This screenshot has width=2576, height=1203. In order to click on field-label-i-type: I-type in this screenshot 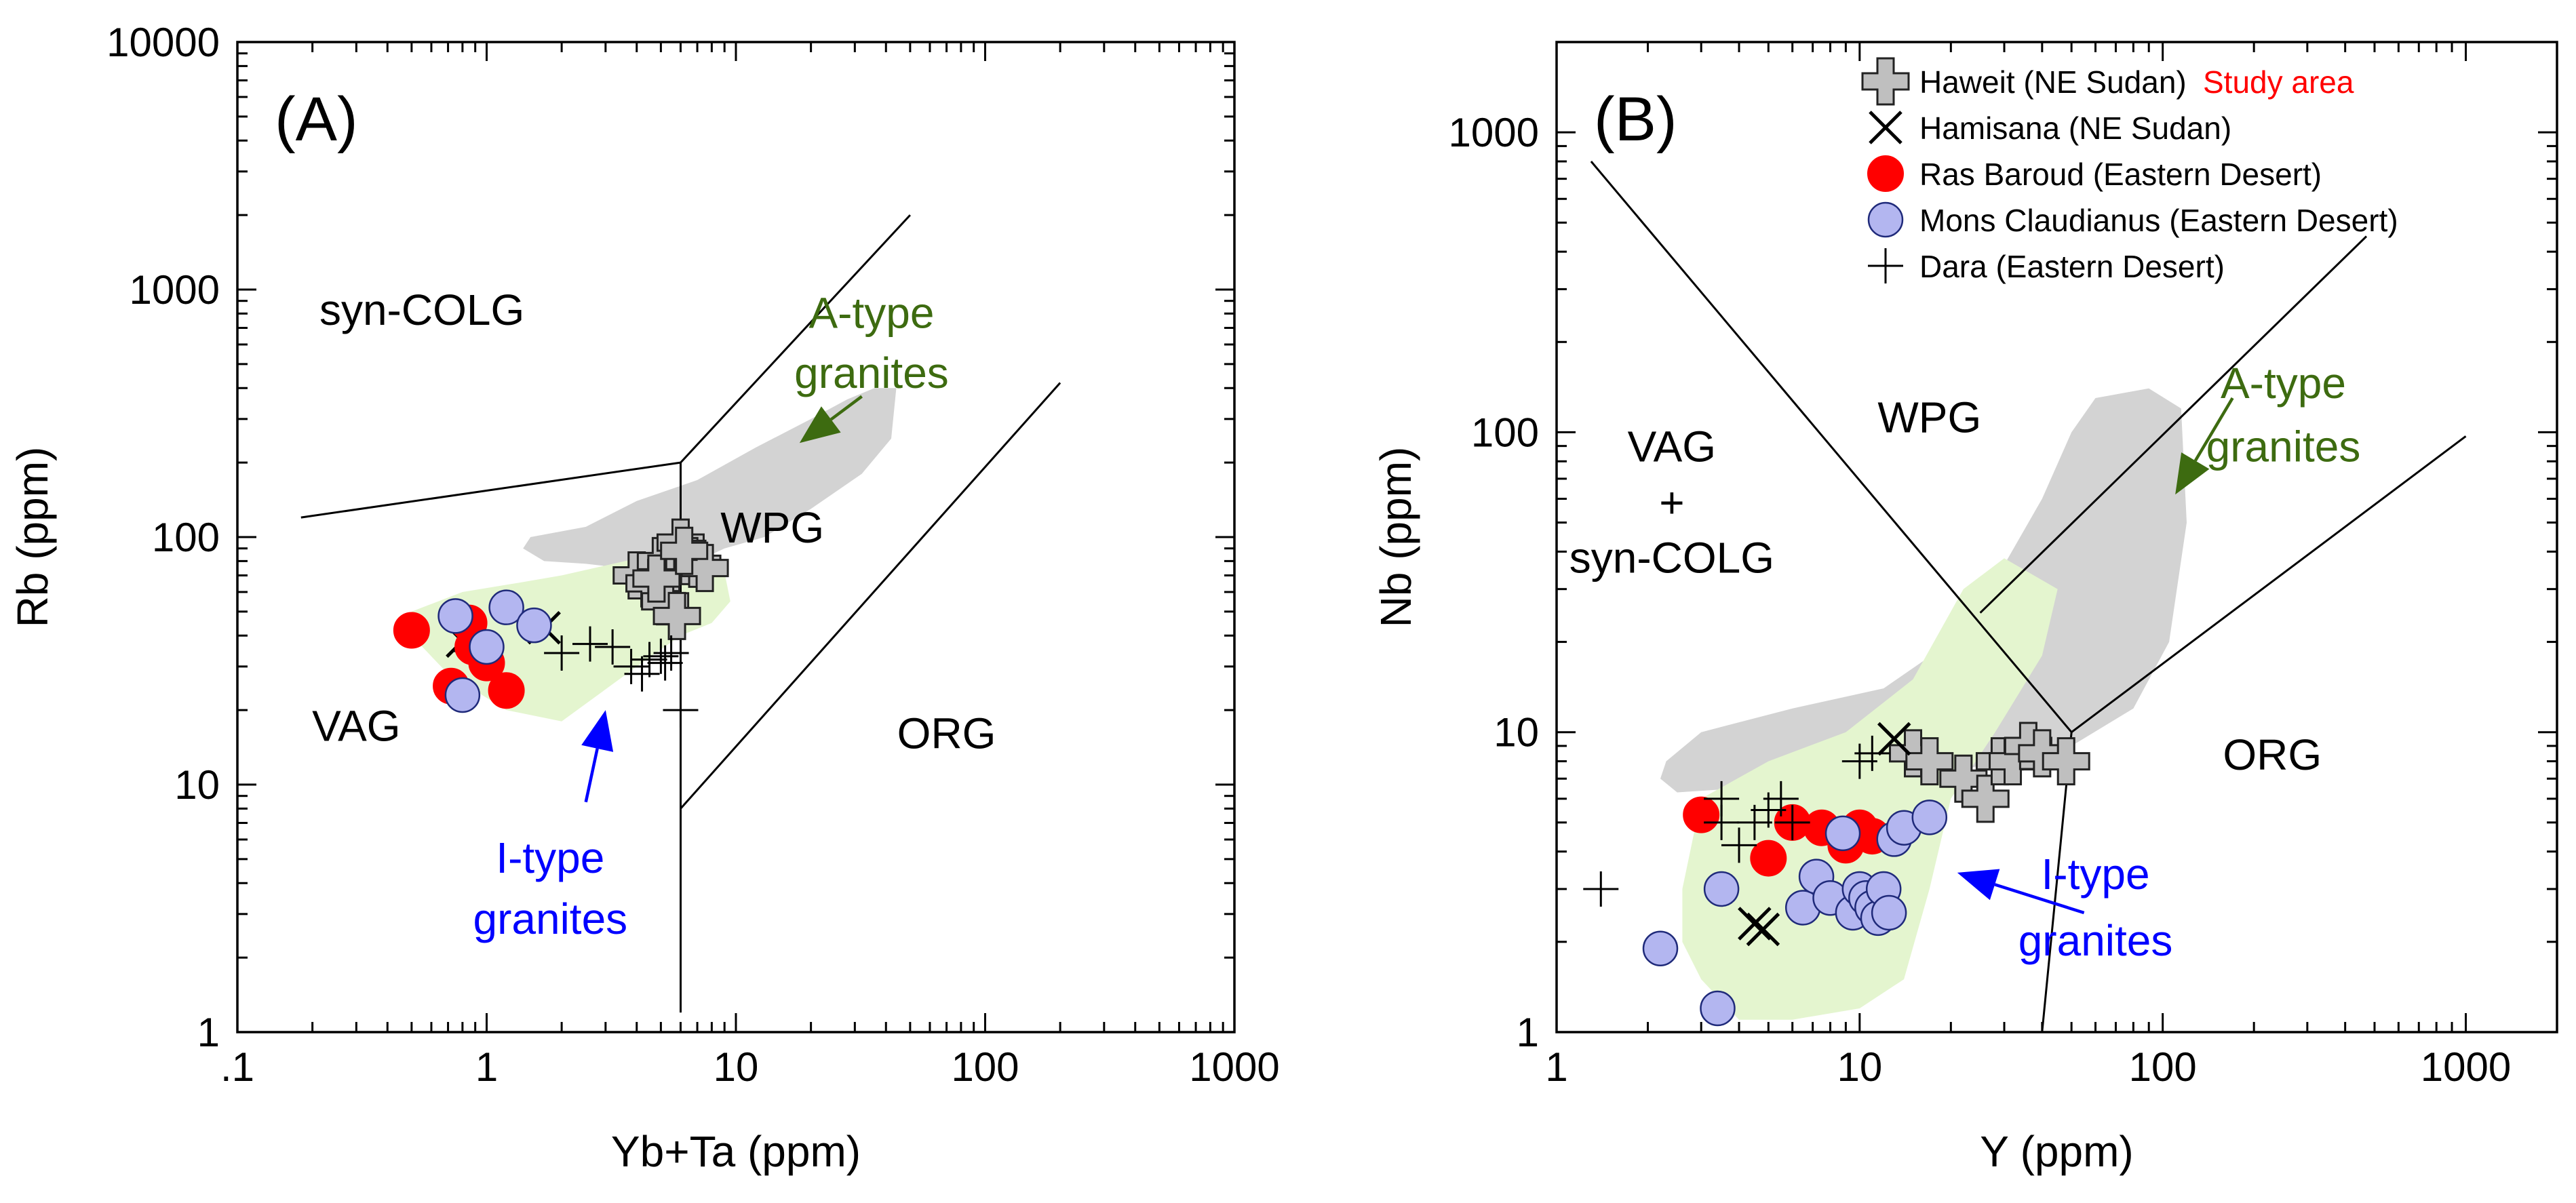, I will do `click(550, 858)`.